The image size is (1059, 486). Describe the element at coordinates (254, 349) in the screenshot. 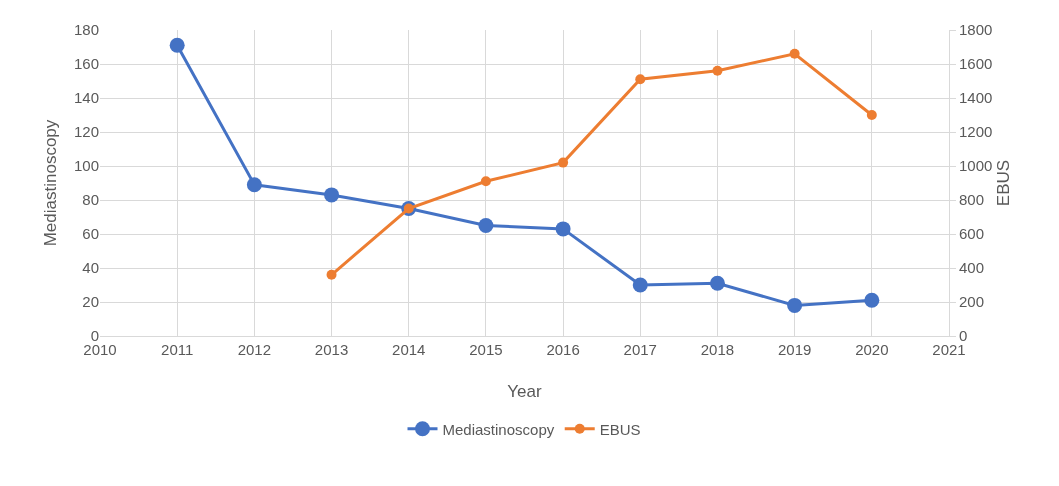

I see `x-tick-label: 2012` at that location.